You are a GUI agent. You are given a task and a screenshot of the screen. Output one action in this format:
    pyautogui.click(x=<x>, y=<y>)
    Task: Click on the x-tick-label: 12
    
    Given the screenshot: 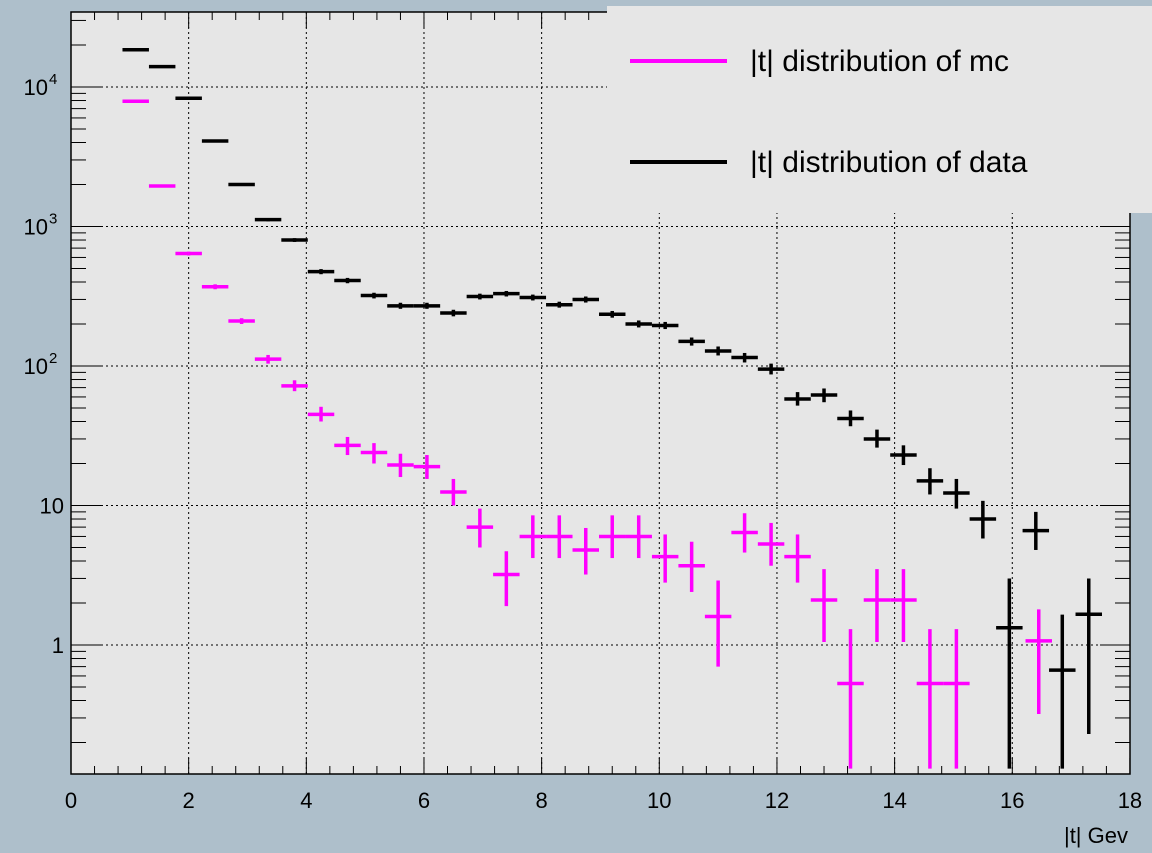 What is the action you would take?
    pyautogui.click(x=777, y=800)
    